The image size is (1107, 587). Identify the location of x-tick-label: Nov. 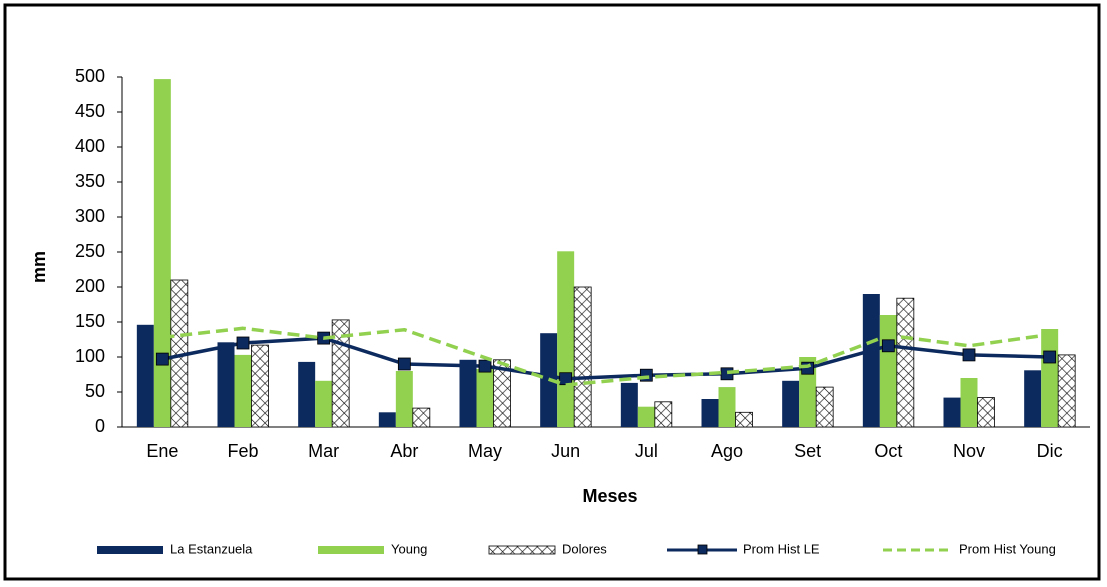
(969, 451).